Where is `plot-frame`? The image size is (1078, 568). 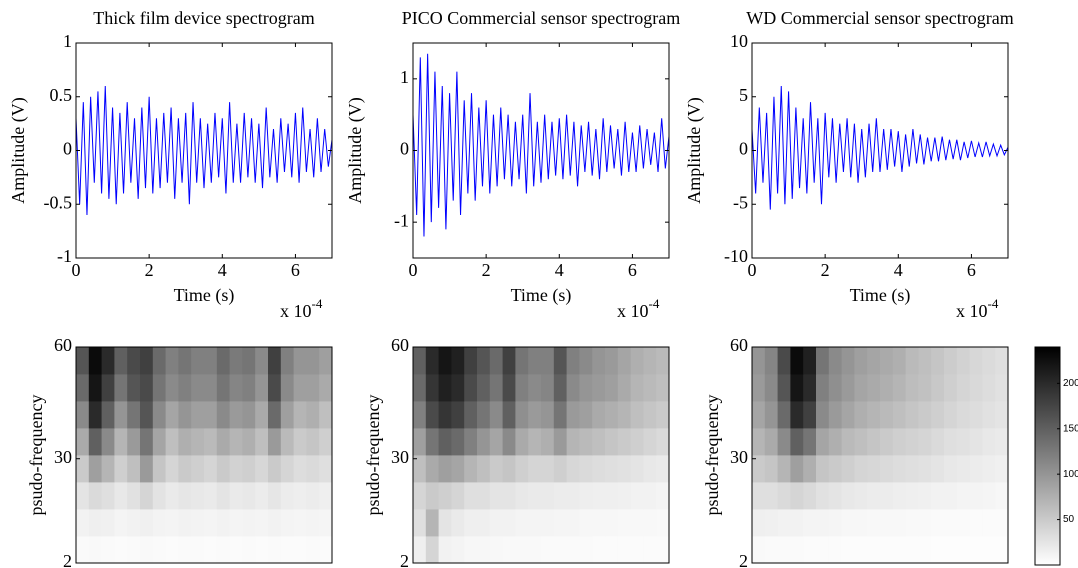
plot-frame is located at coordinates (541, 455).